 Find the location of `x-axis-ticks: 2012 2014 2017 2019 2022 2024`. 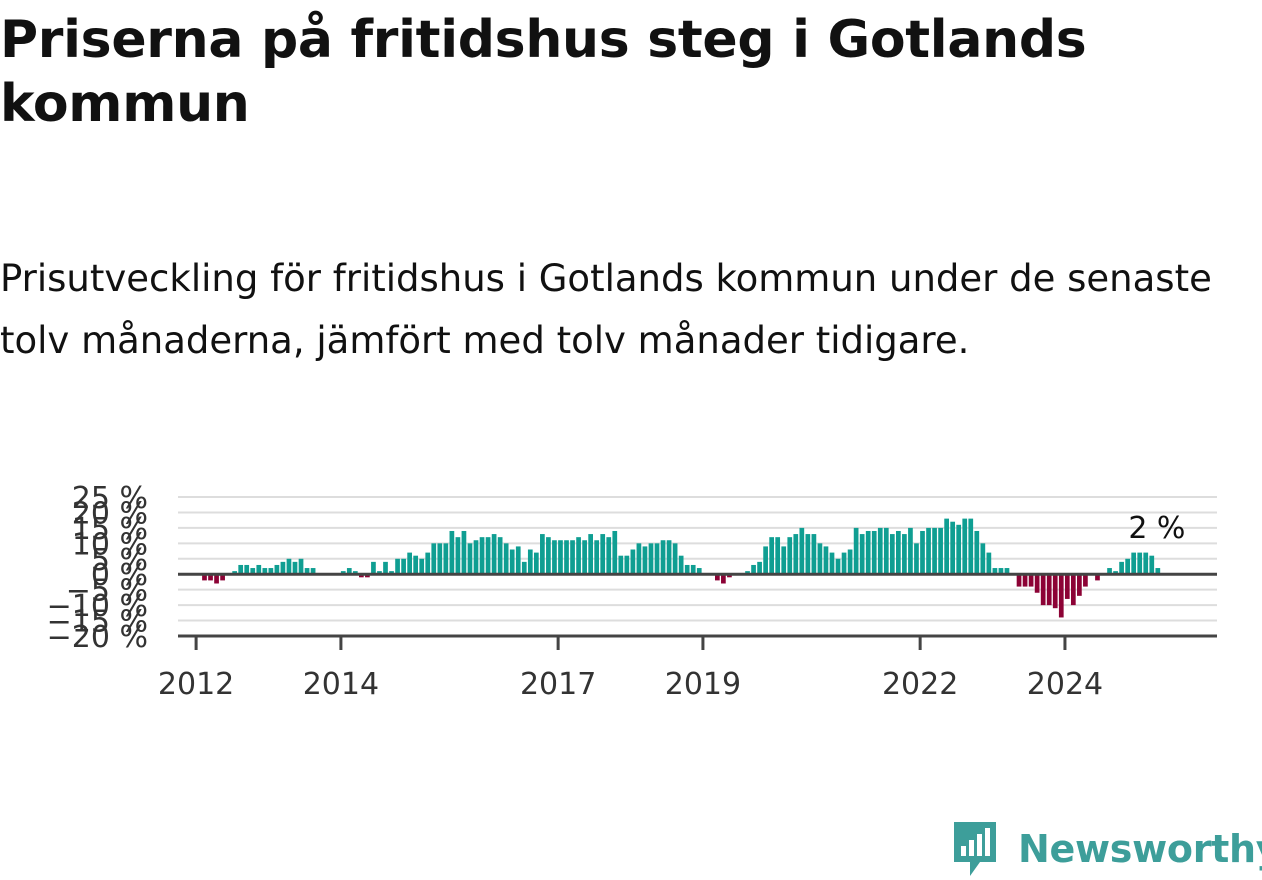

x-axis-ticks: 2012 2014 2017 2019 2022 2024 is located at coordinates (630, 669).